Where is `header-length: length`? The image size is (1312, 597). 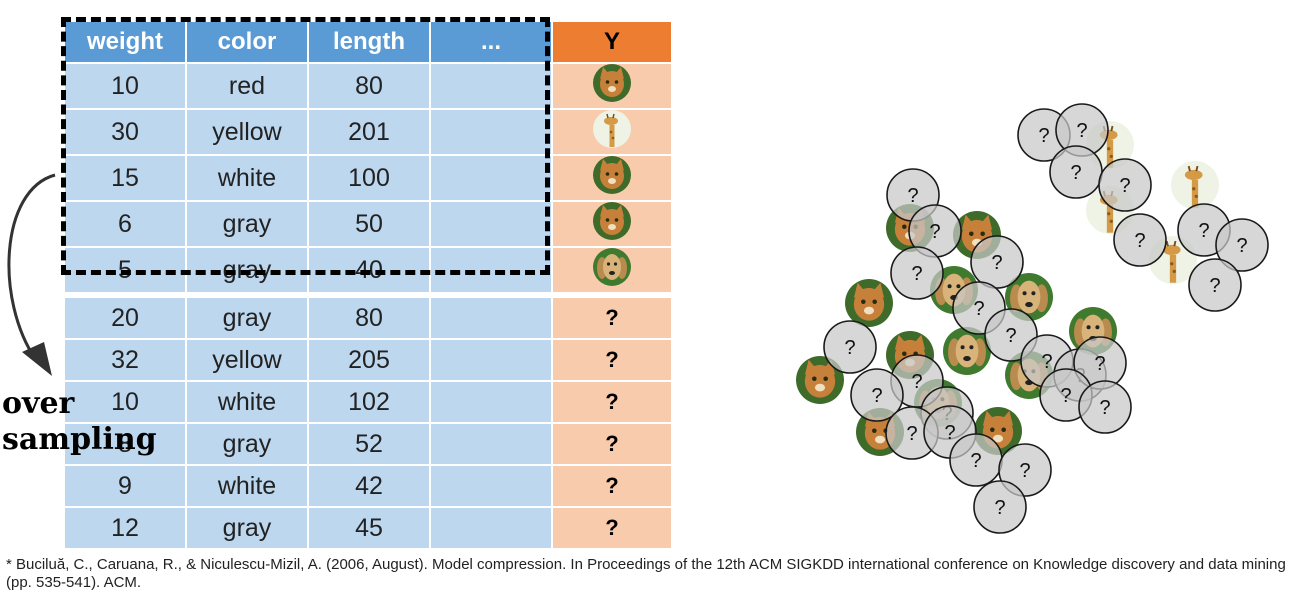
header-length: length is located at coordinates (369, 42).